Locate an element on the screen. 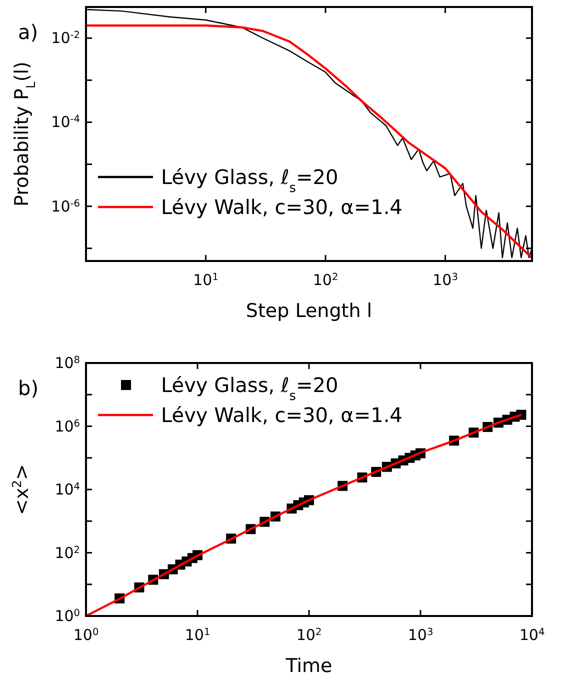 The image size is (568, 691). y-tick-label: 10$^{6}$ is located at coordinates (67, 426).